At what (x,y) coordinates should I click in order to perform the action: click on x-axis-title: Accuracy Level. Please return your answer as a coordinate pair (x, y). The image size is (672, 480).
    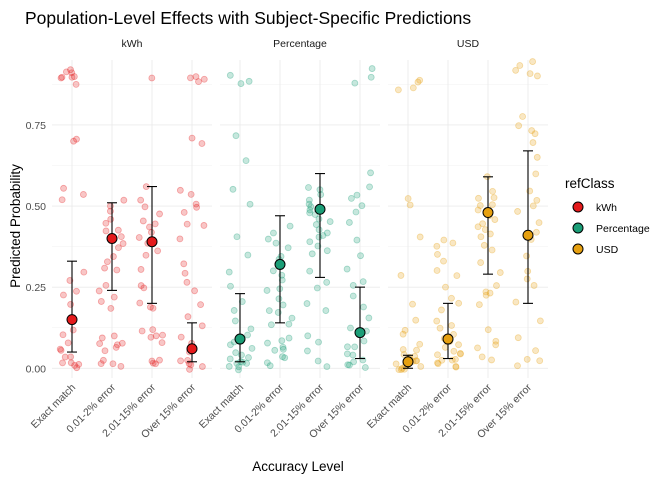
    Looking at the image, I should click on (298, 466).